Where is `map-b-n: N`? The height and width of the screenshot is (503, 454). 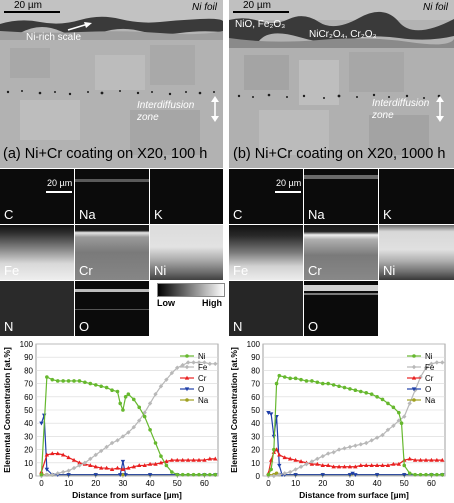 map-b-n: N is located at coordinates (266, 308).